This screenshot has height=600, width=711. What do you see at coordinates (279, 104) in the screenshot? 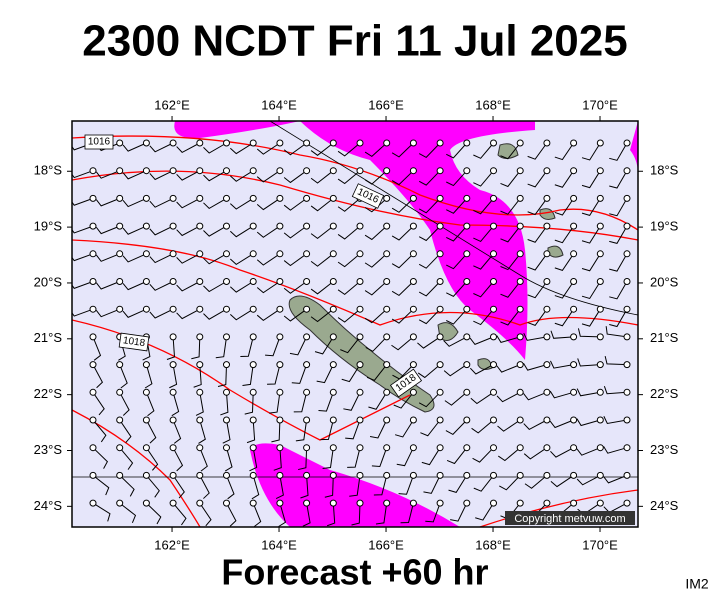
I see `lon-label: 164°E` at bounding box center [279, 104].